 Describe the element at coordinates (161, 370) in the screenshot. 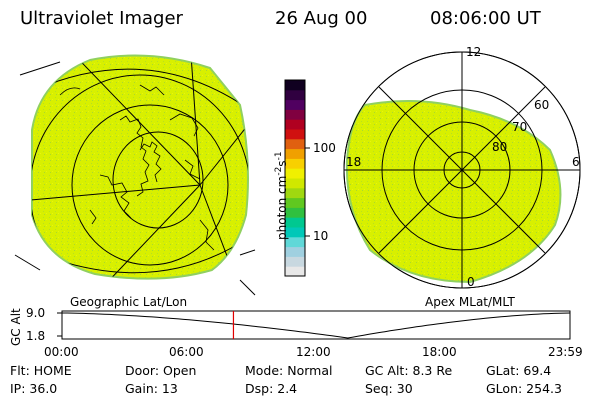

I see `door-info: Door: Open` at that location.